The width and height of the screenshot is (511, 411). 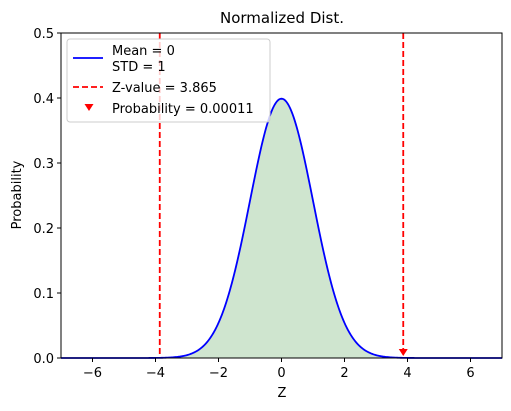 I want to click on x-tick-label: −2, so click(x=218, y=373).